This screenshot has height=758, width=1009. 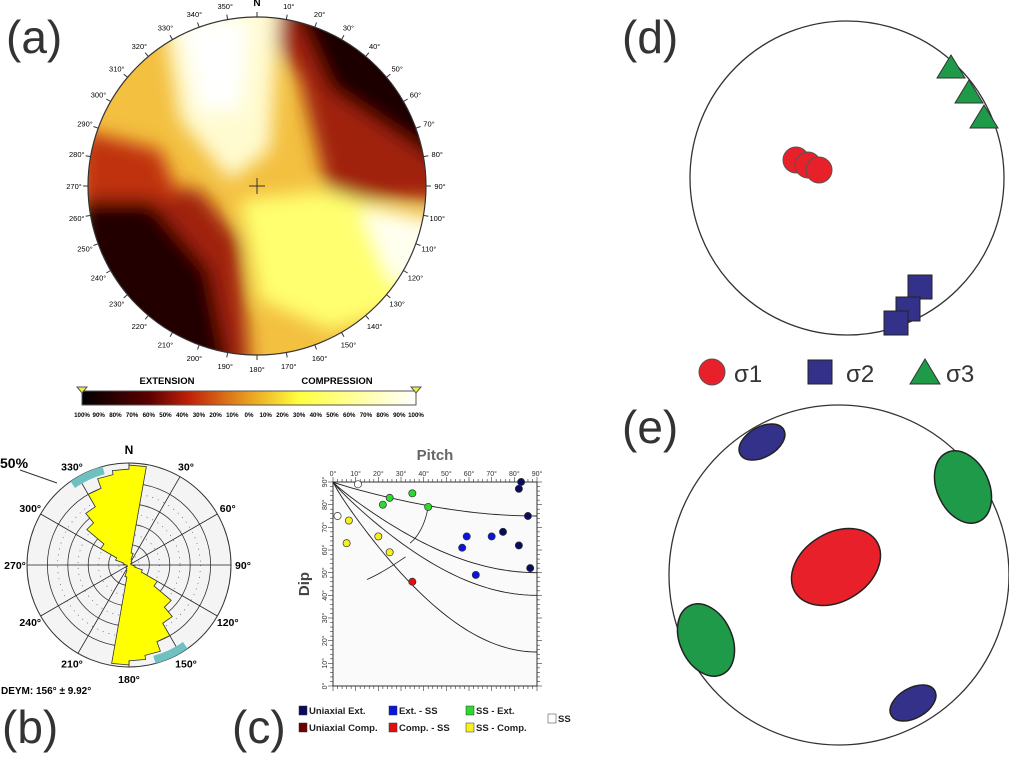 What do you see at coordinates (435, 455) in the screenshot?
I see `chart-title: Pitch` at bounding box center [435, 455].